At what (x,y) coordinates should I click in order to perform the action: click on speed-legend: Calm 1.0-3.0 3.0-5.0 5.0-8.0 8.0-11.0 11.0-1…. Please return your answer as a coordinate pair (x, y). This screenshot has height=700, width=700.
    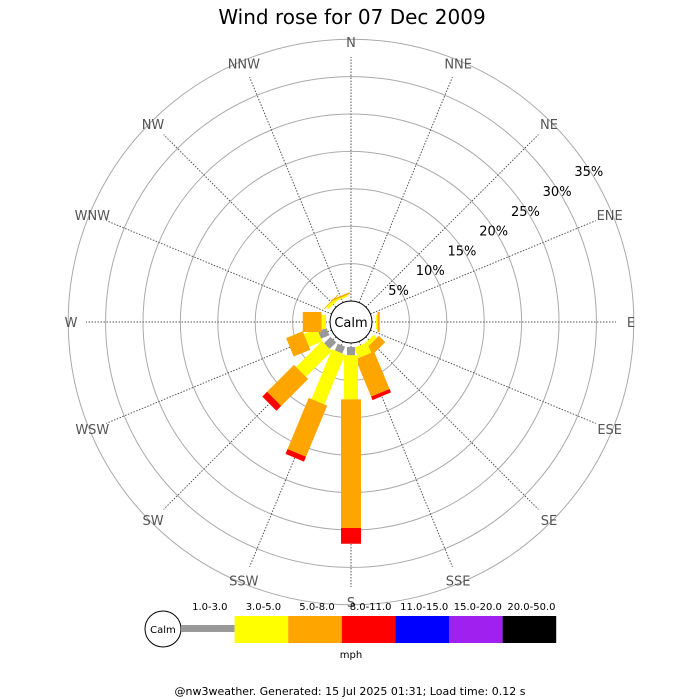
    Looking at the image, I should click on (350, 631).